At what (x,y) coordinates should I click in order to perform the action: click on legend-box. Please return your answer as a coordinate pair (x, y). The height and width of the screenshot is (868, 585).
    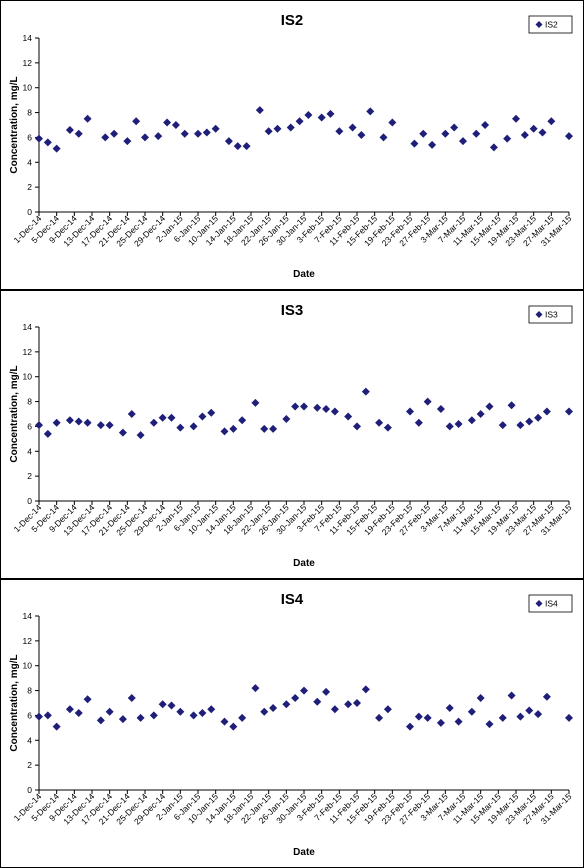
    Looking at the image, I should click on (550, 314).